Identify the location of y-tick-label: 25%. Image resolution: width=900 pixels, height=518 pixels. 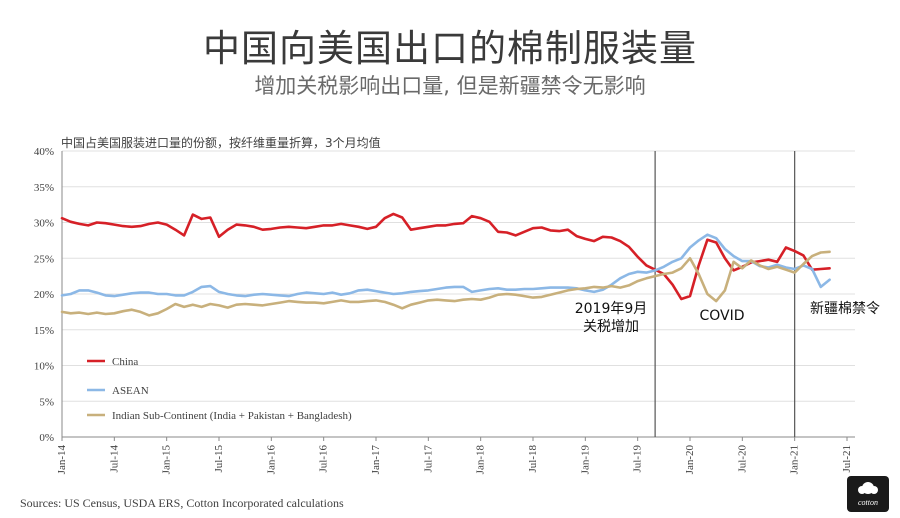
(44, 259).